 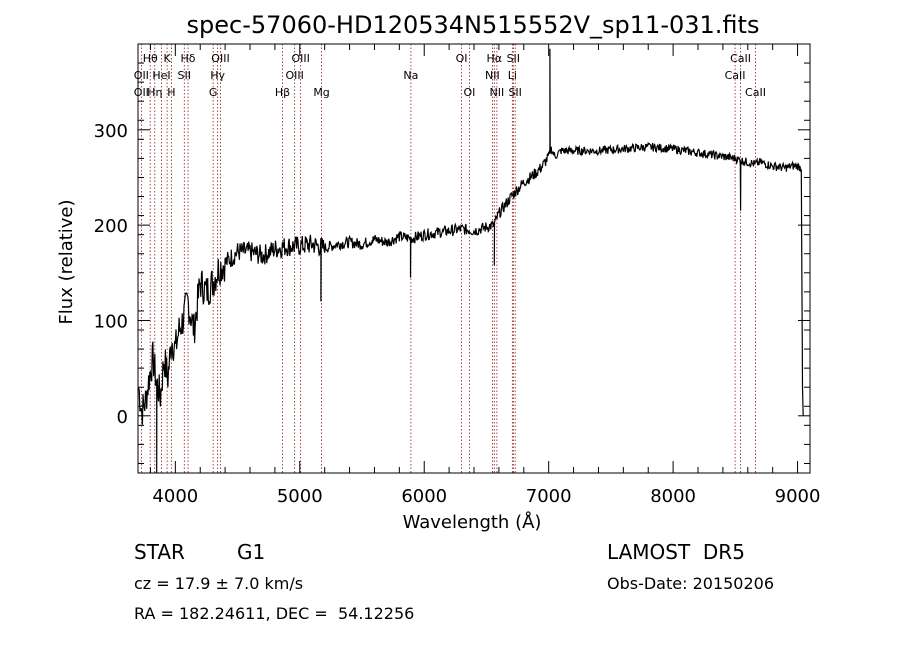 I want to click on line-label: G, so click(x=213, y=92).